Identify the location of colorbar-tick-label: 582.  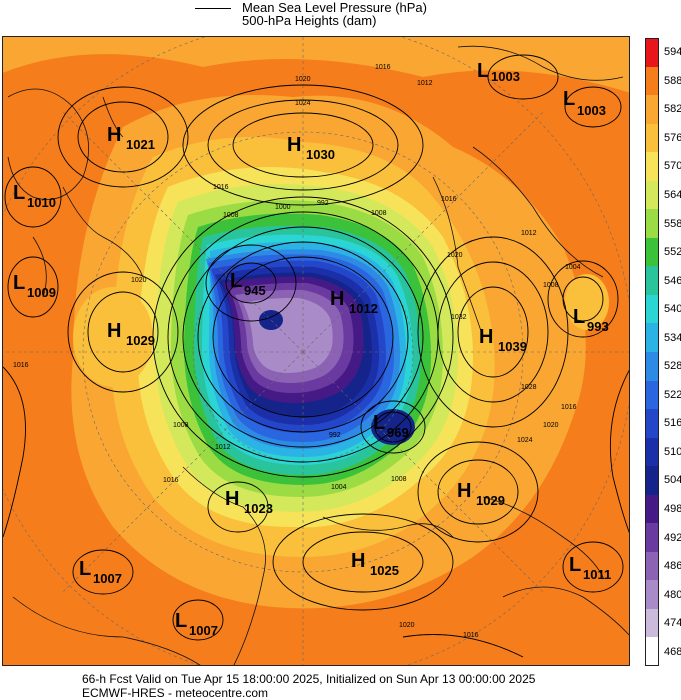
(672, 109).